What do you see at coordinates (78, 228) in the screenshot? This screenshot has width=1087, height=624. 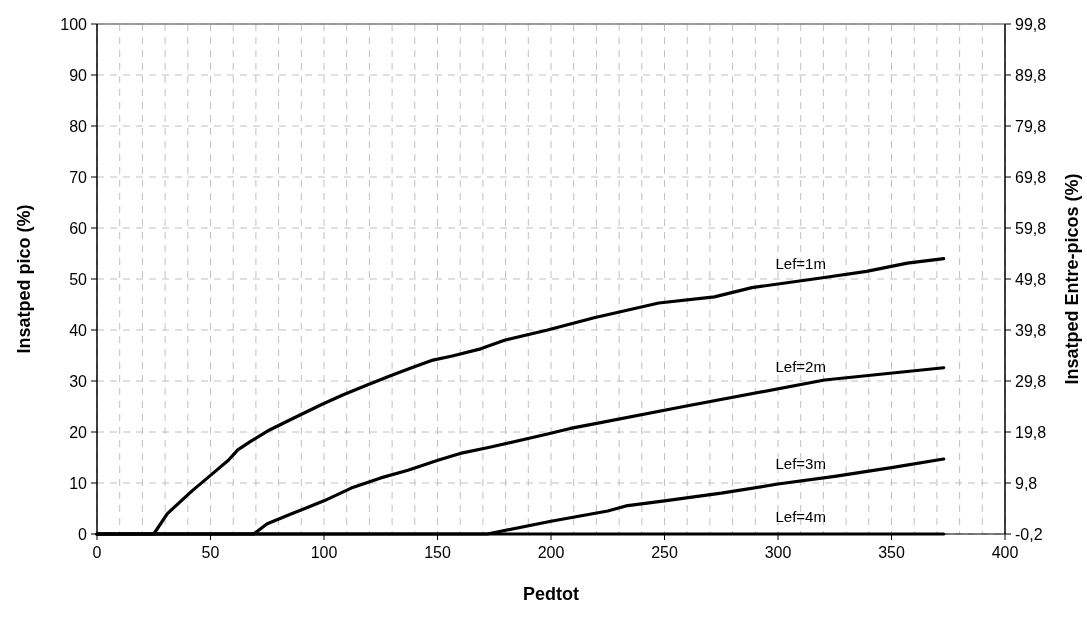 I see `y-tick-label: 60` at bounding box center [78, 228].